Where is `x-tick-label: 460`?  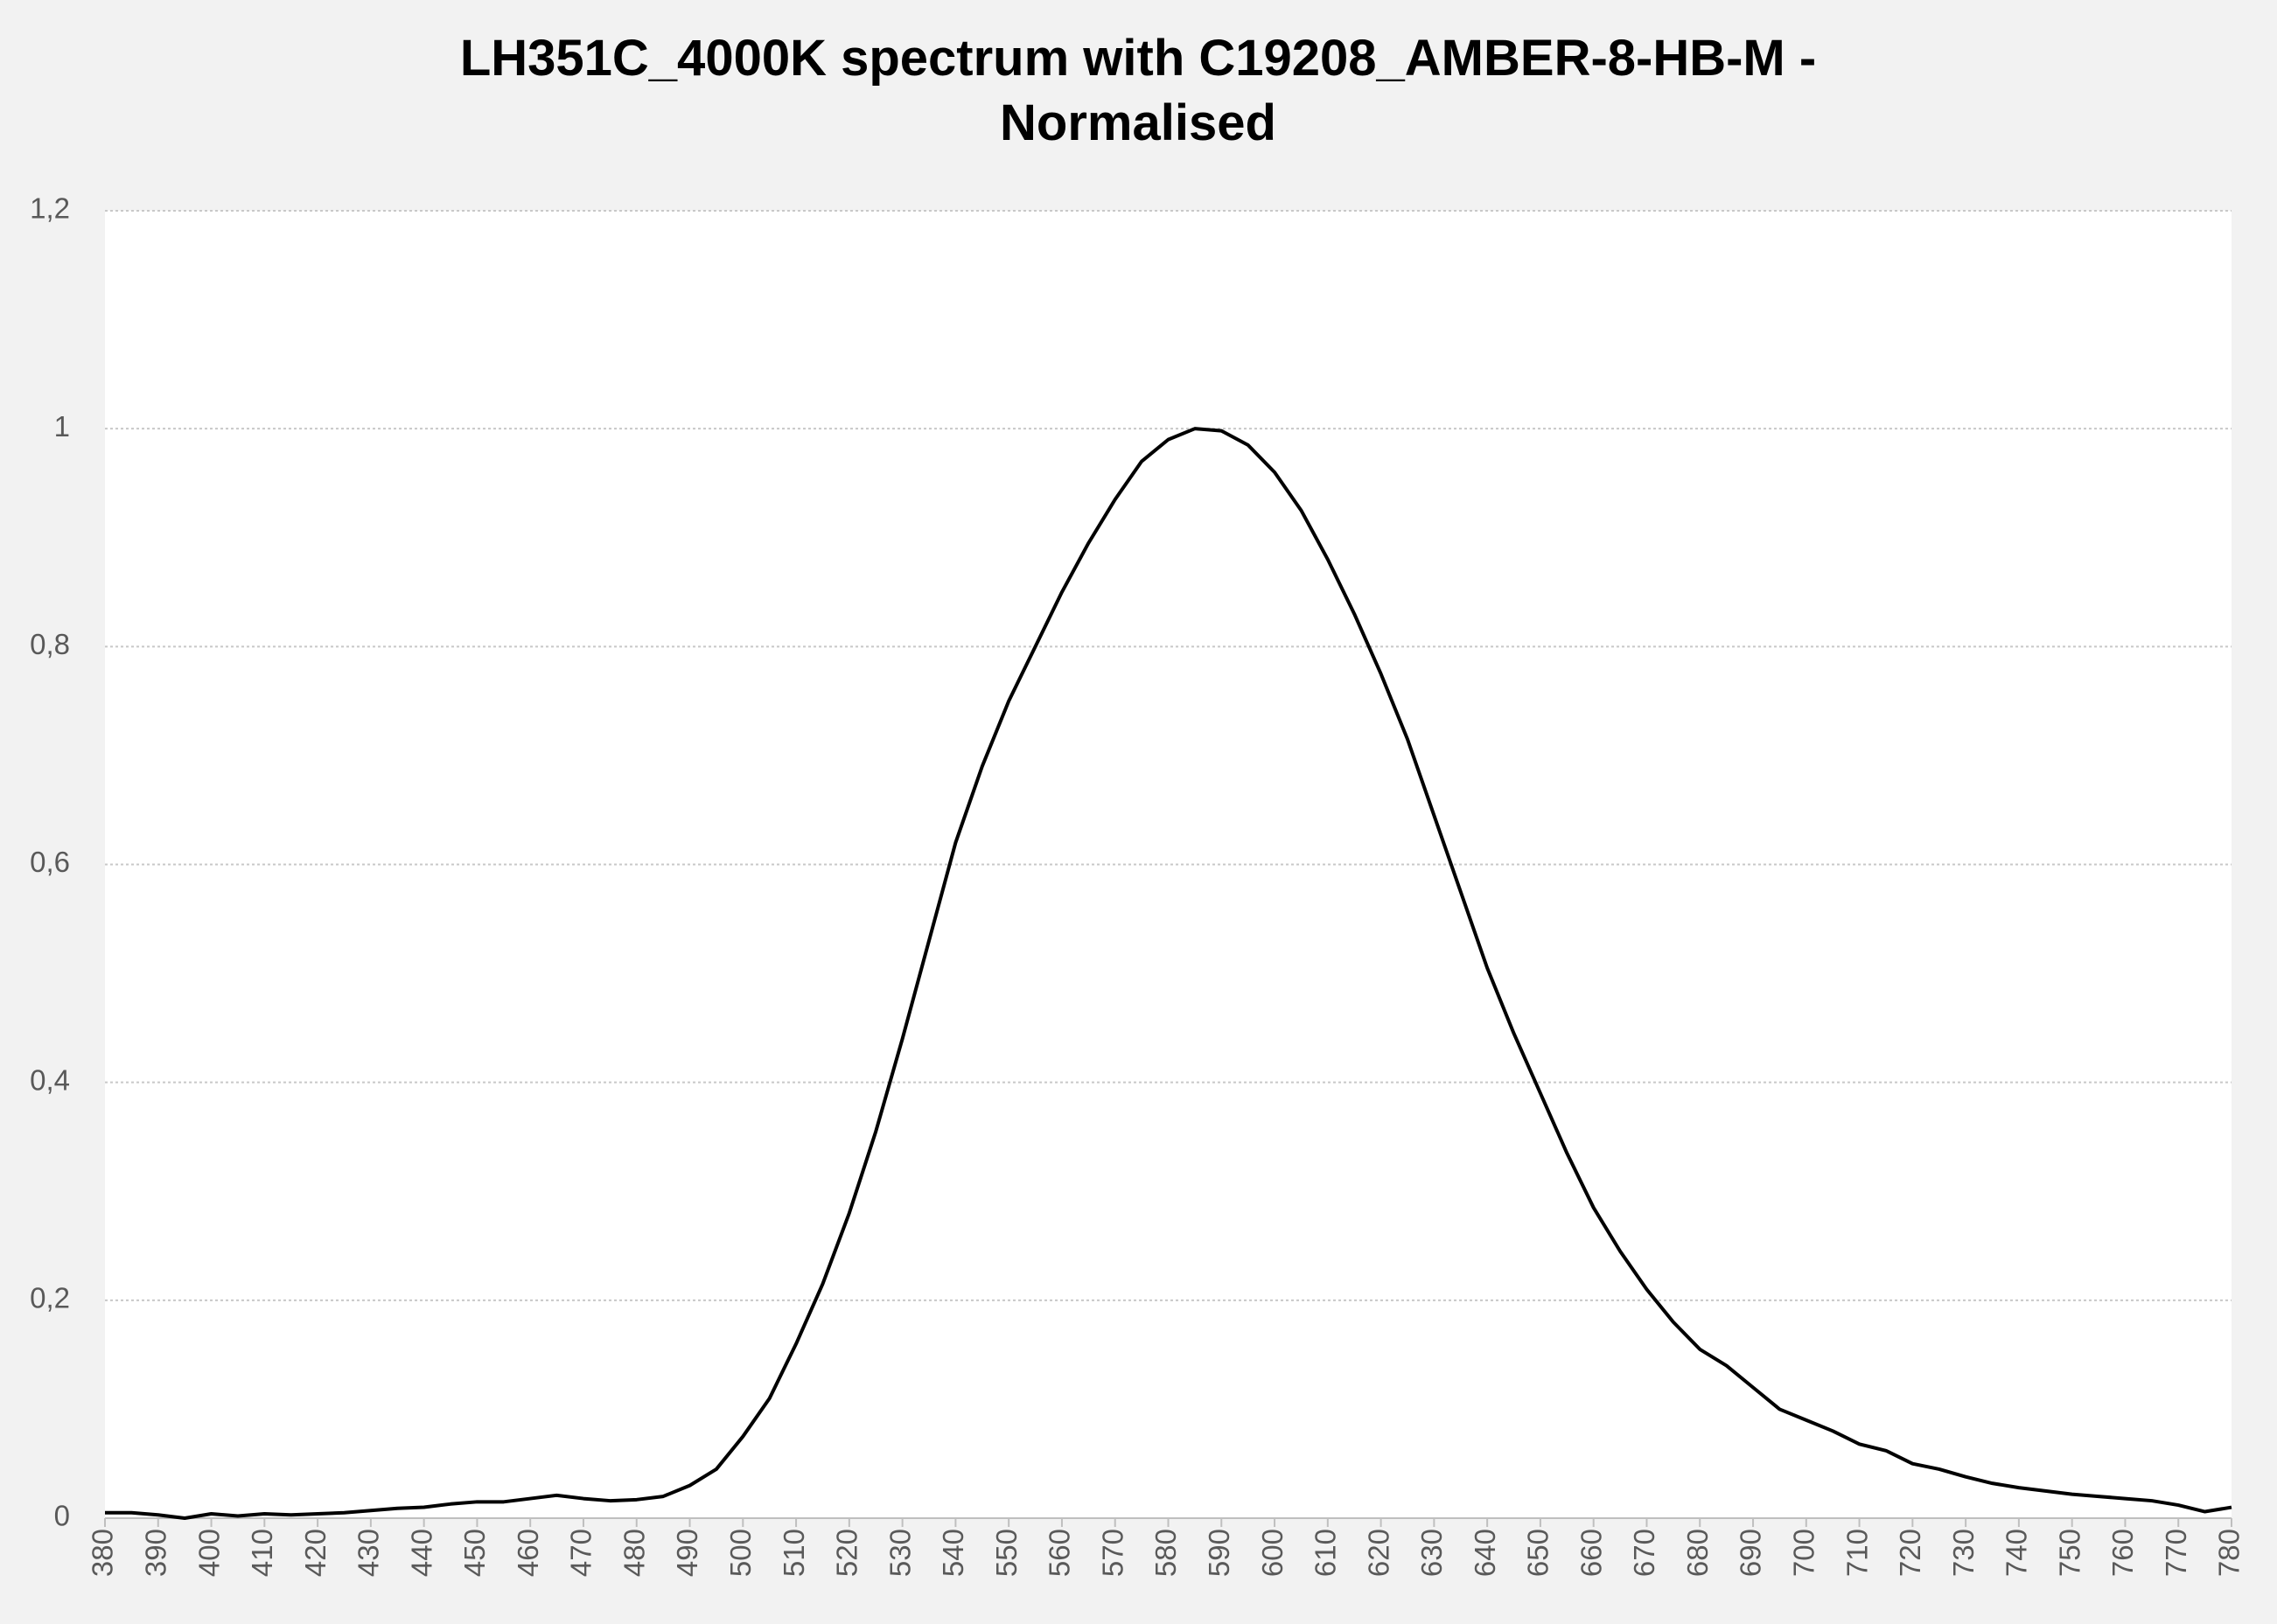
x-tick-label: 460 is located at coordinates (528, 1553).